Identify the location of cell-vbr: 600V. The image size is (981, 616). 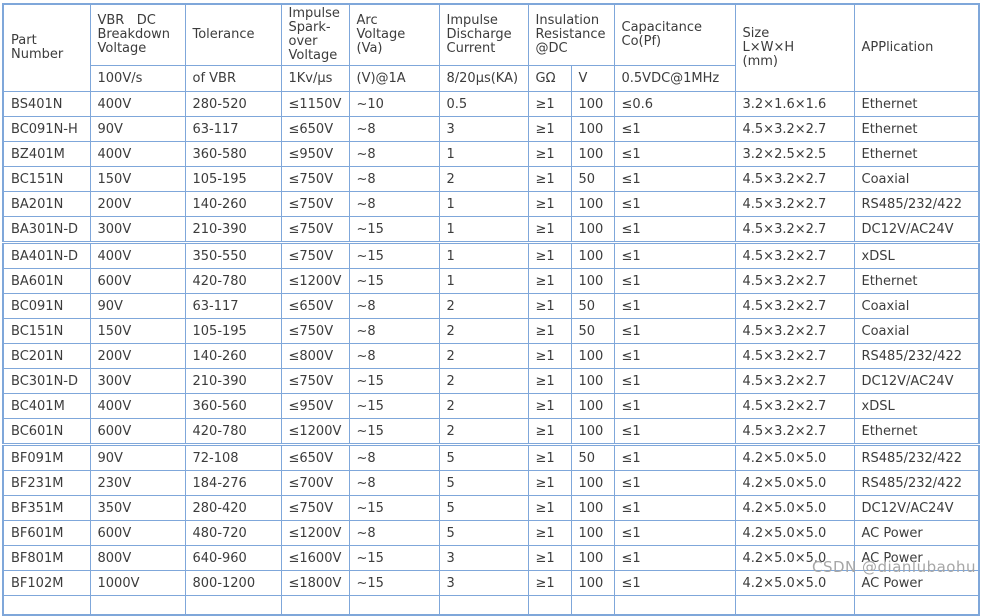
(137, 533).